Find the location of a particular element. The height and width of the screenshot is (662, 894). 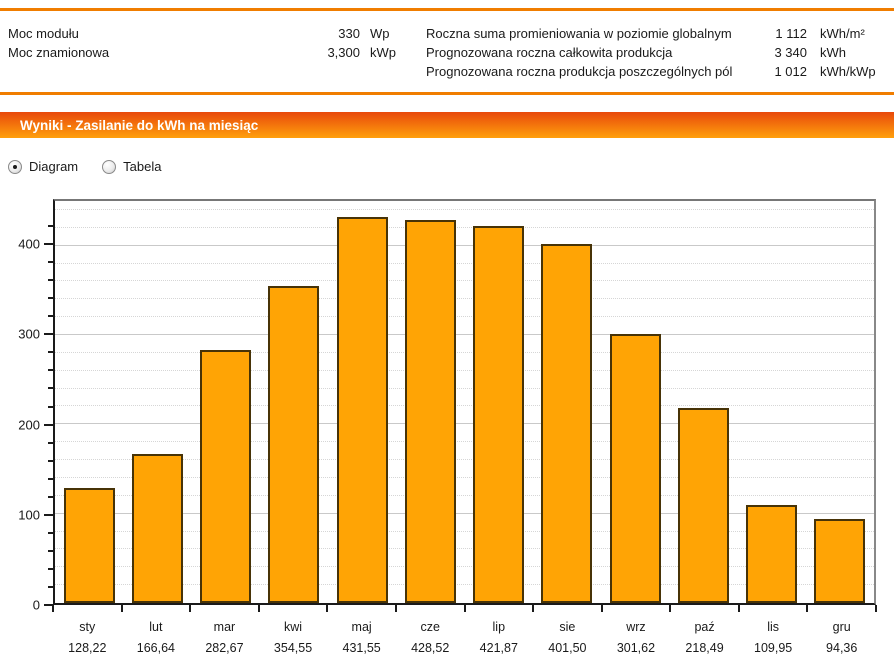

month-label-group: maj 431,55 is located at coordinates (361, 637).